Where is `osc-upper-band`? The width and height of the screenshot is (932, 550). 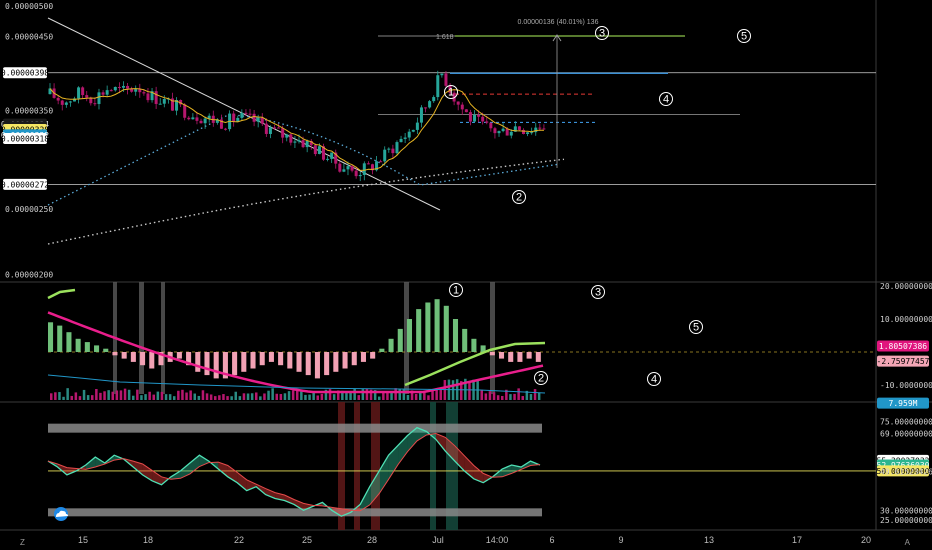 osc-upper-band is located at coordinates (295, 428).